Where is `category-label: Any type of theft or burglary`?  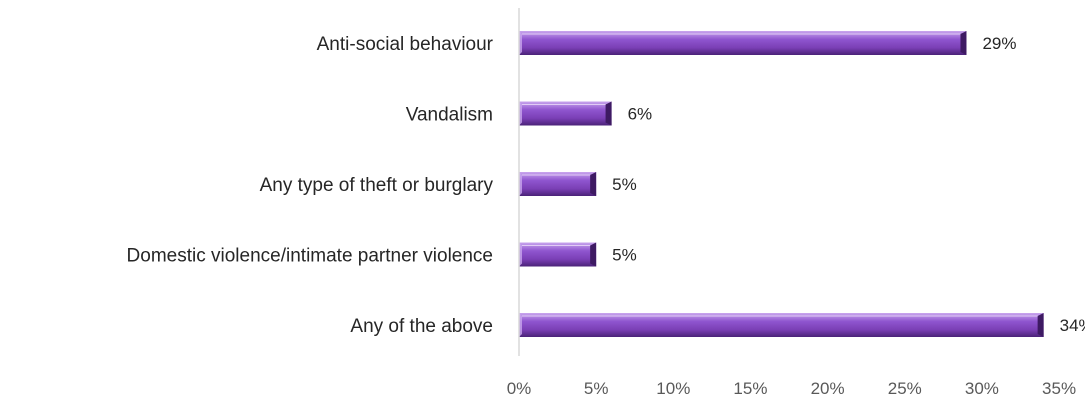 category-label: Any type of theft or burglary is located at coordinates (377, 185).